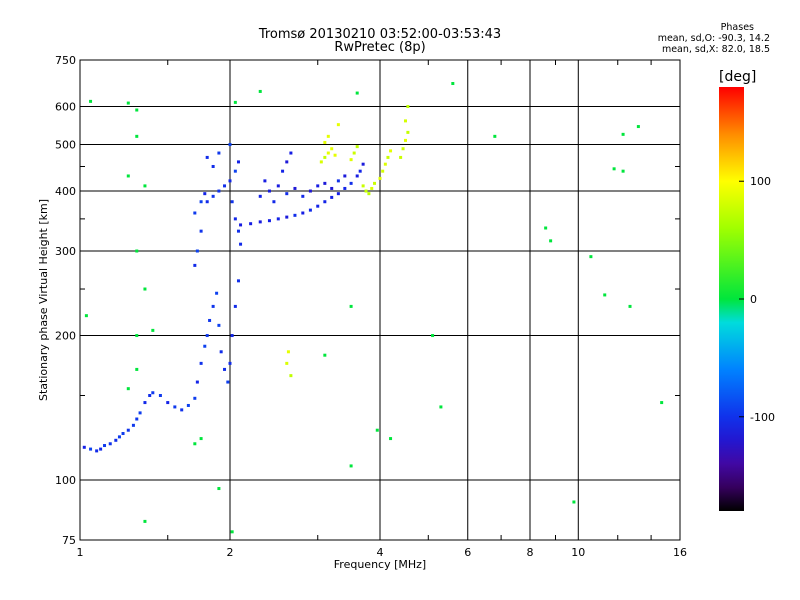 Image resolution: width=800 pixels, height=600 pixels. What do you see at coordinates (65, 480) in the screenshot?
I see `y-tick-label: 100` at bounding box center [65, 480].